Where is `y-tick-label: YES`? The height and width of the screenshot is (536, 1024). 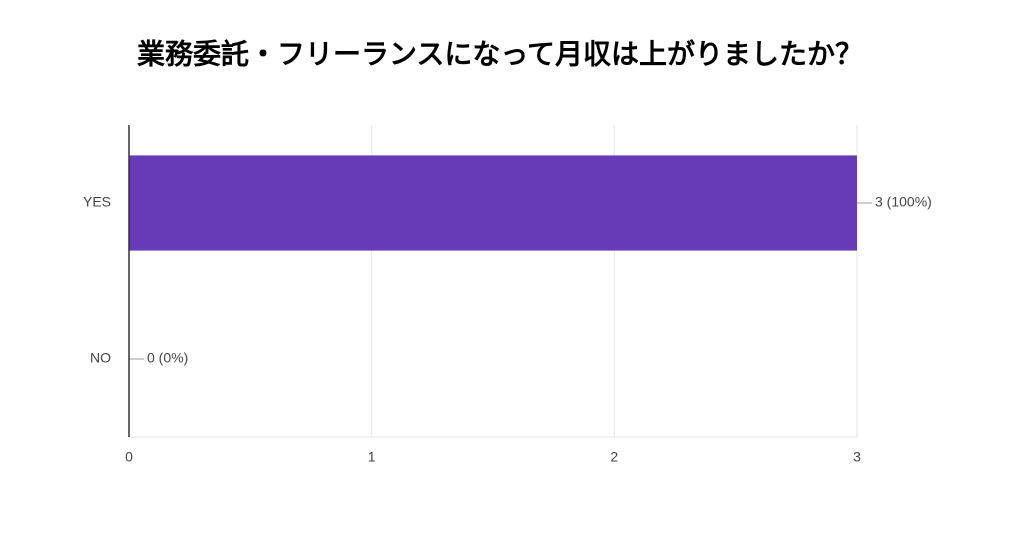 y-tick-label: YES is located at coordinates (97, 202).